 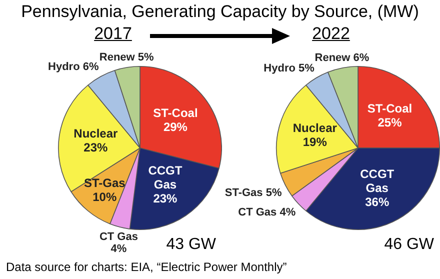 What do you see at coordinates (253, 192) in the screenshot?
I see `slice-label: ST-Gas 5%` at bounding box center [253, 192].